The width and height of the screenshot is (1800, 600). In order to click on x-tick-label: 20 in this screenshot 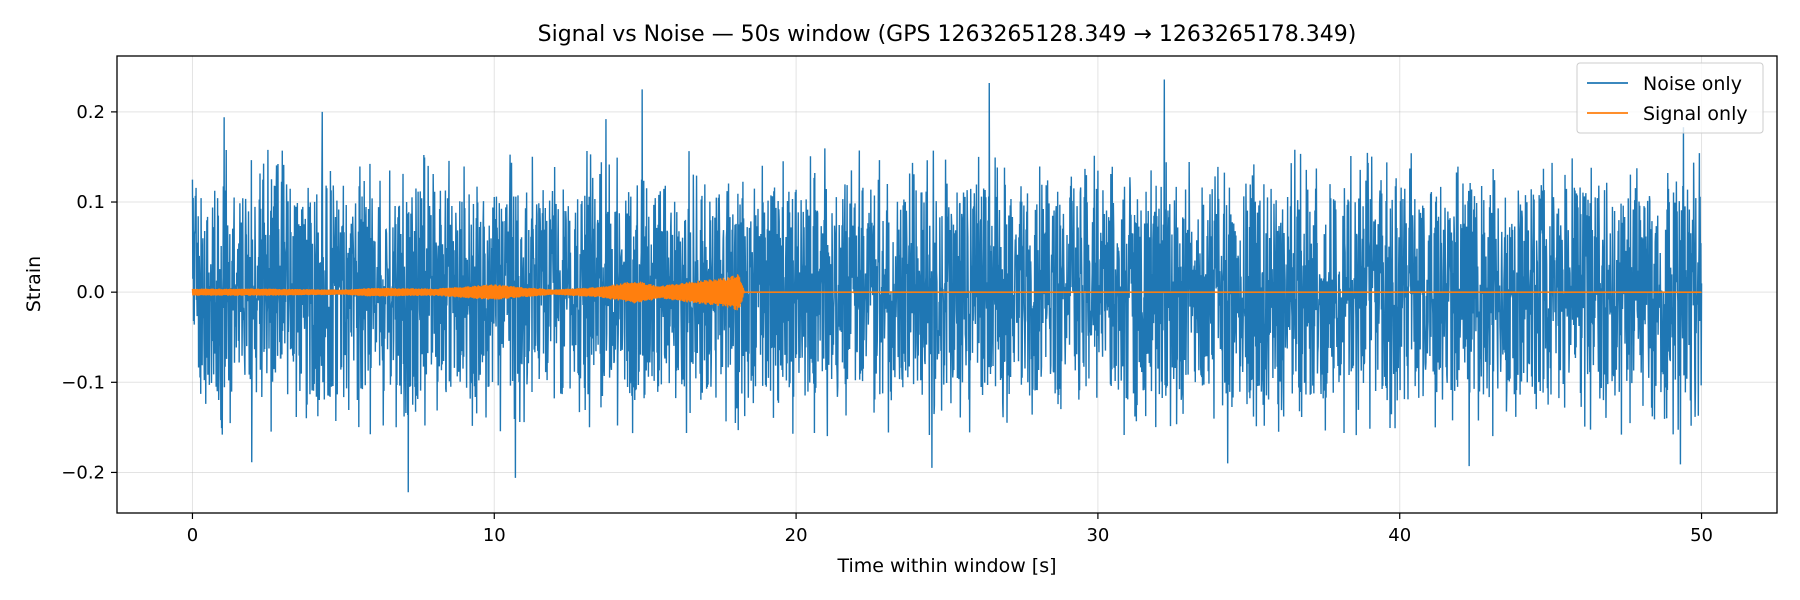, I will do `click(796, 535)`.